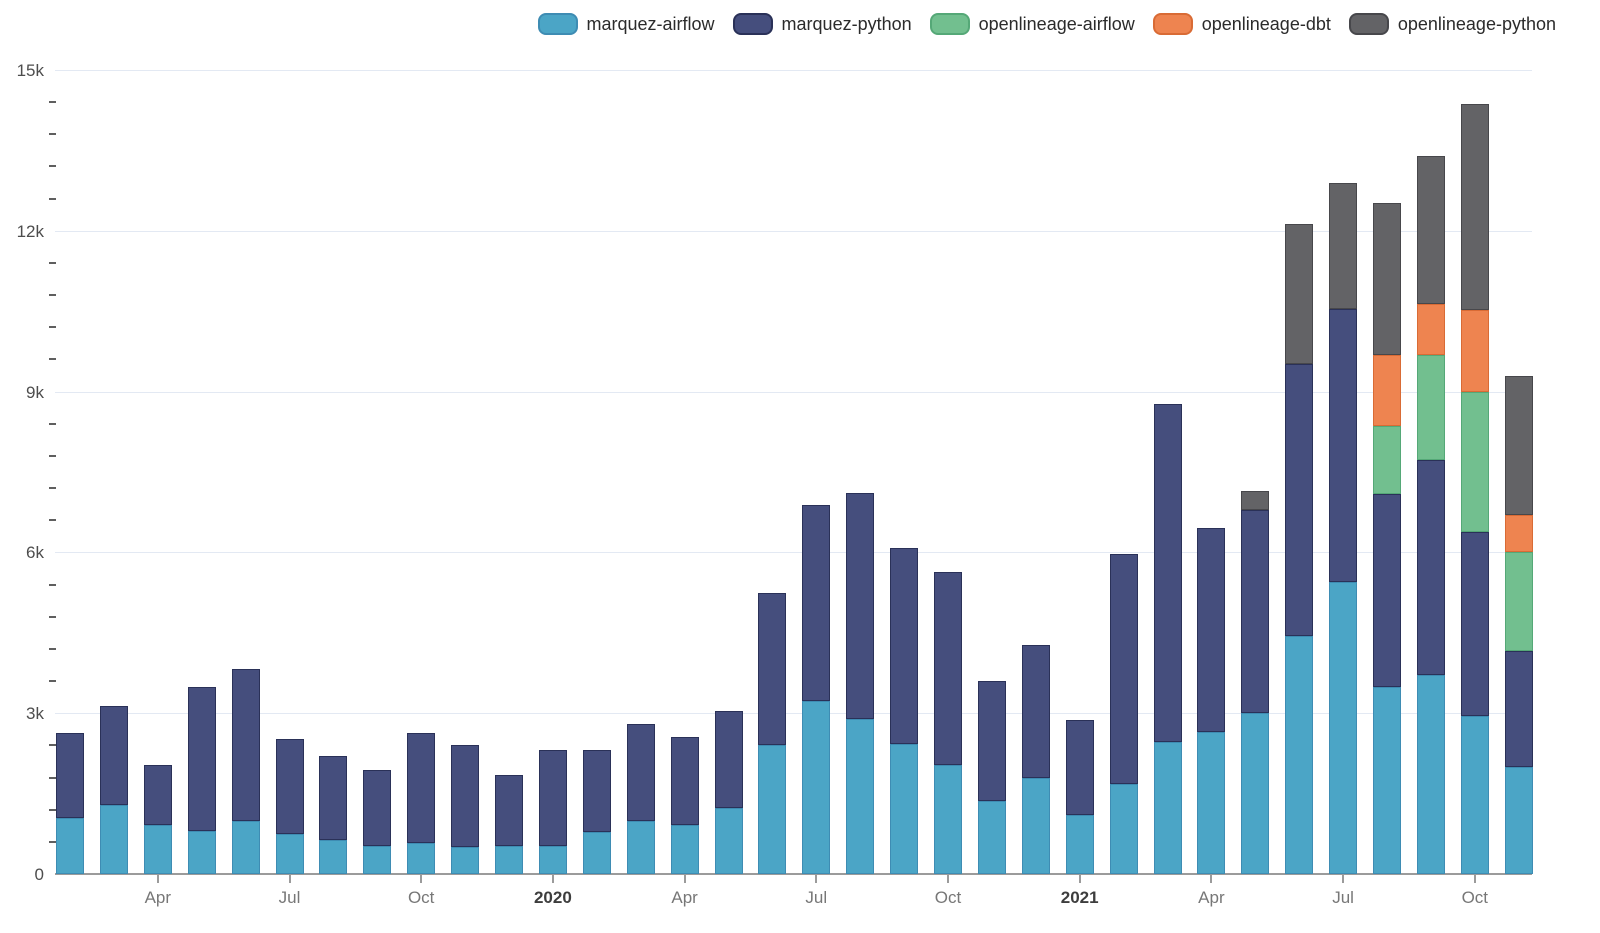  I want to click on x-axis-label-jul: Jul, so click(289, 897).